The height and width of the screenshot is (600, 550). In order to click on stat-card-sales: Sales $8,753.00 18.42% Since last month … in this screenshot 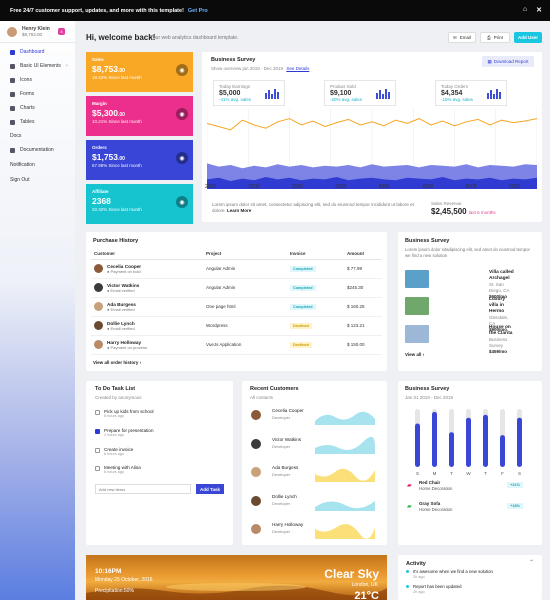, I will do `click(139, 72)`.